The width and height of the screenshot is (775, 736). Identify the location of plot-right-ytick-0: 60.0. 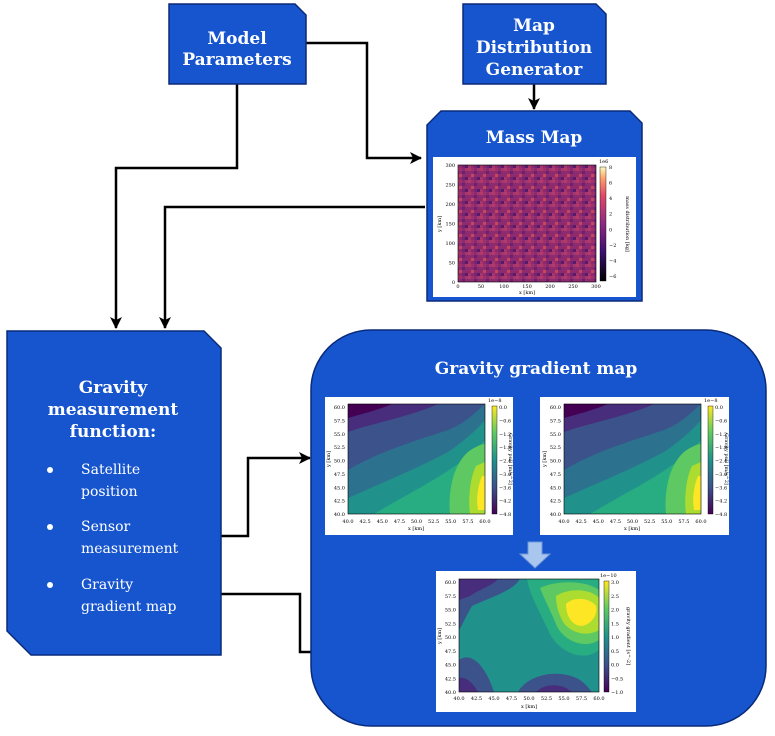
(555, 408).